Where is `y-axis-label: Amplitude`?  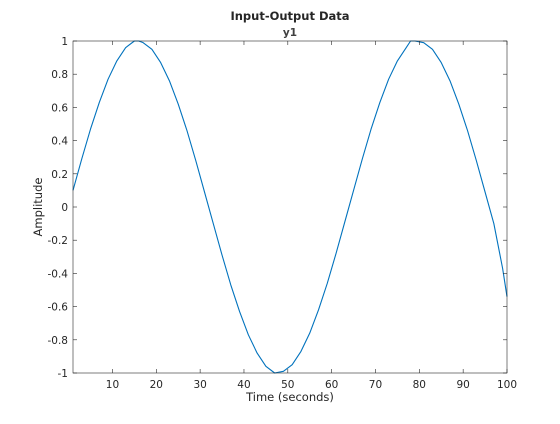
y-axis-label: Amplitude is located at coordinates (38, 207).